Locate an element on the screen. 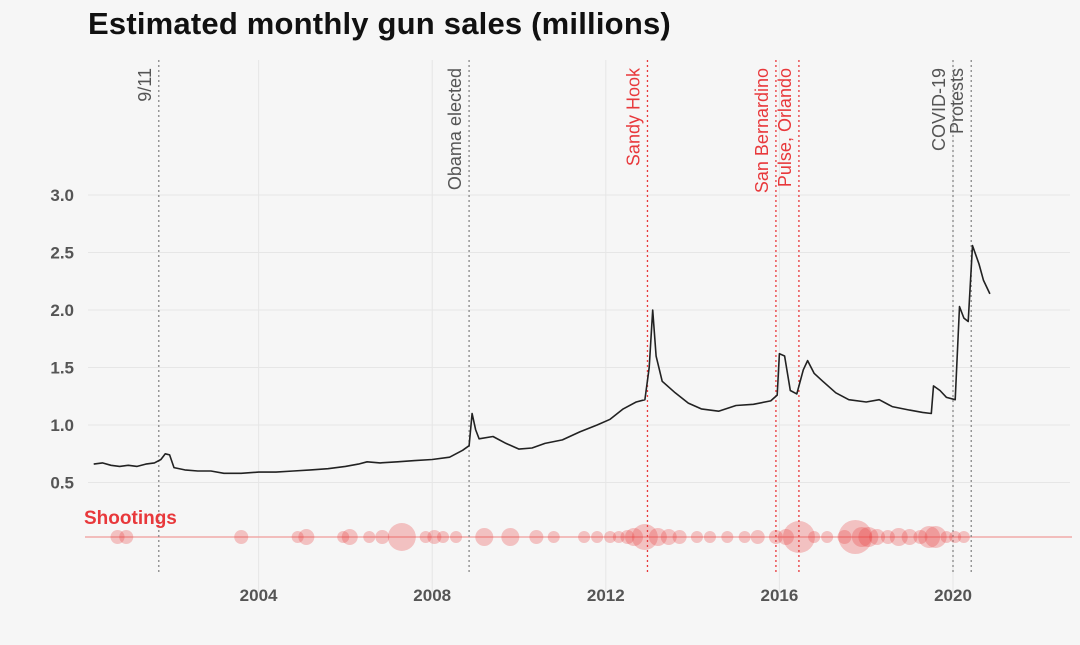 The width and height of the screenshot is (1080, 645). y-tick-label: 2.5 is located at coordinates (62, 253).